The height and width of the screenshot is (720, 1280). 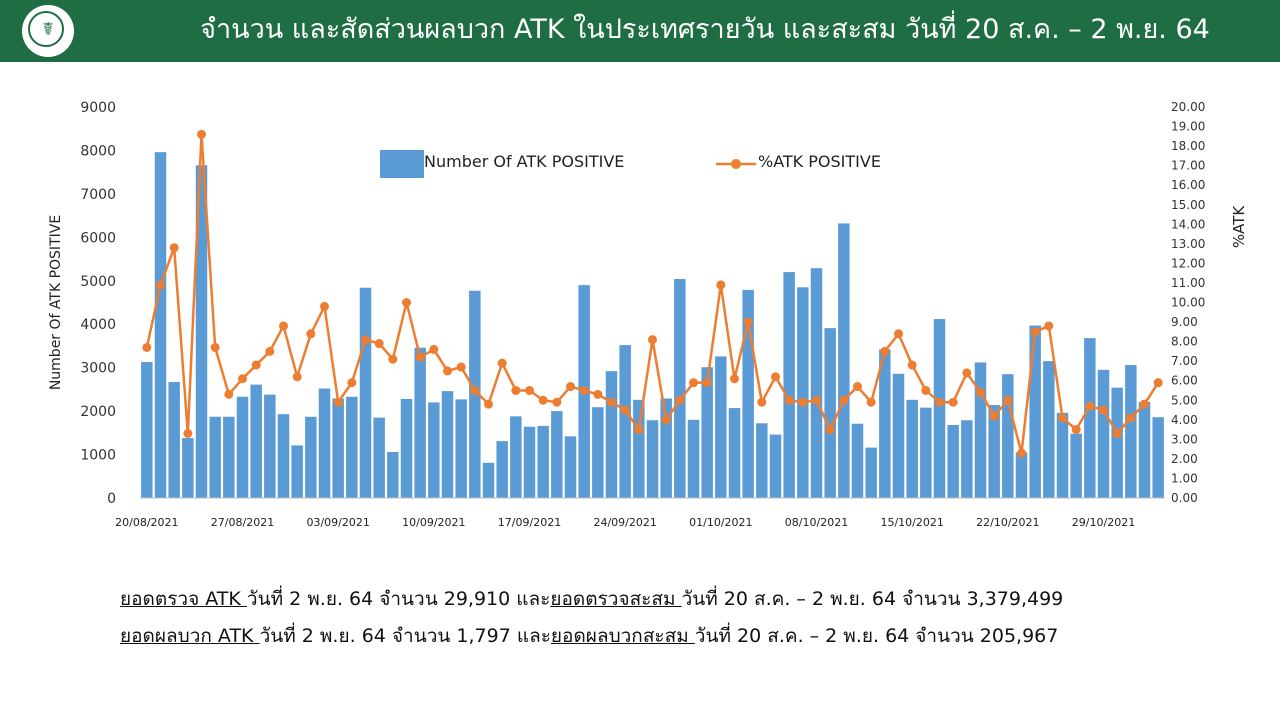 What do you see at coordinates (1184, 439) in the screenshot?
I see `y2-tick-label: 3.00` at bounding box center [1184, 439].